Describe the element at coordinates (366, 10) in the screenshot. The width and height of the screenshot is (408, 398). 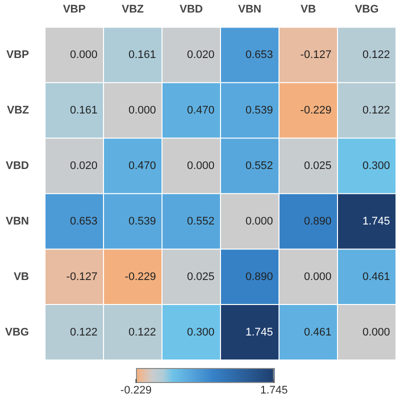
I see `x-tick-label: VBG` at that location.